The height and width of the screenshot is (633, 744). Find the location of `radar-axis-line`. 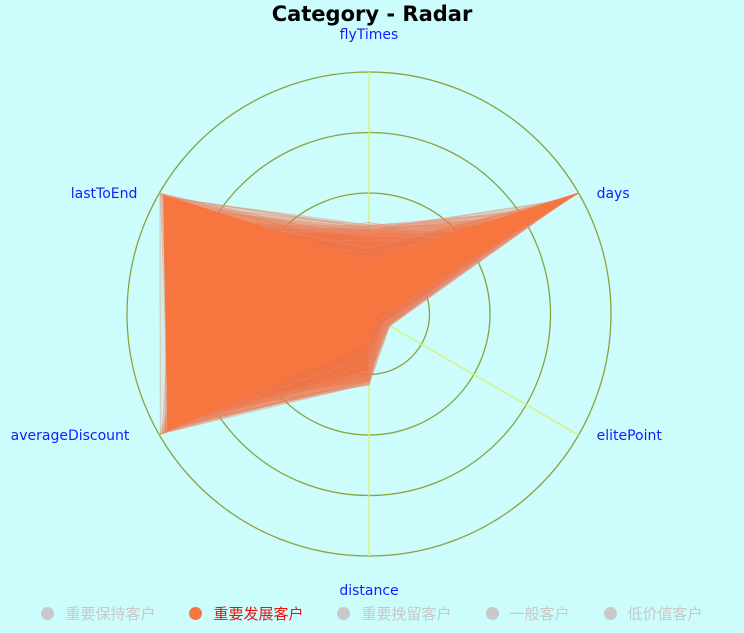

radar-axis-line is located at coordinates (473, 374).